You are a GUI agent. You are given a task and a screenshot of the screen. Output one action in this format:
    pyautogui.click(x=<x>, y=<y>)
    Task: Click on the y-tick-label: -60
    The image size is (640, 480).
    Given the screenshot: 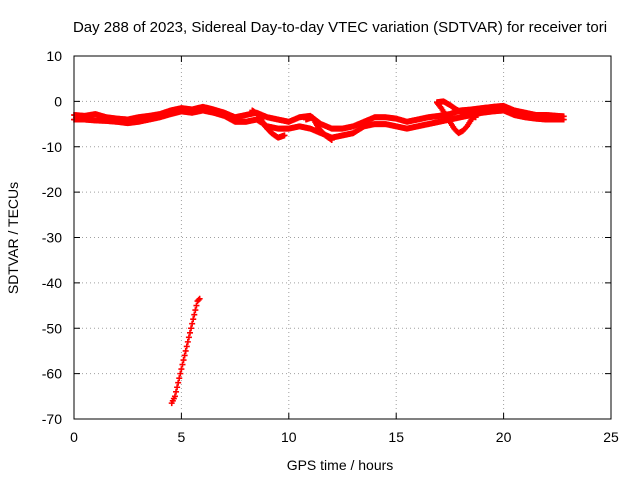 What is the action you would take?
    pyautogui.click(x=52, y=374)
    